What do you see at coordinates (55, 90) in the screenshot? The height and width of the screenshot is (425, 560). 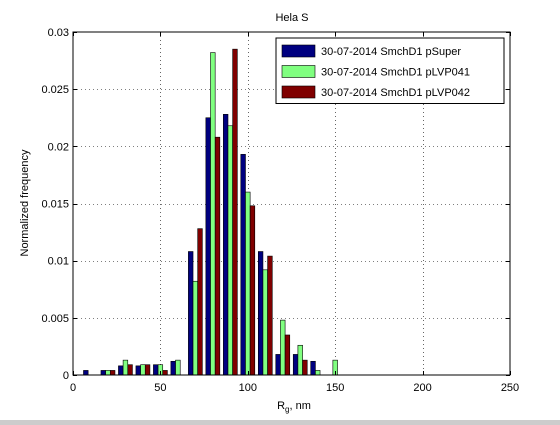 I see `y-tick-label: 0.025` at bounding box center [55, 90].